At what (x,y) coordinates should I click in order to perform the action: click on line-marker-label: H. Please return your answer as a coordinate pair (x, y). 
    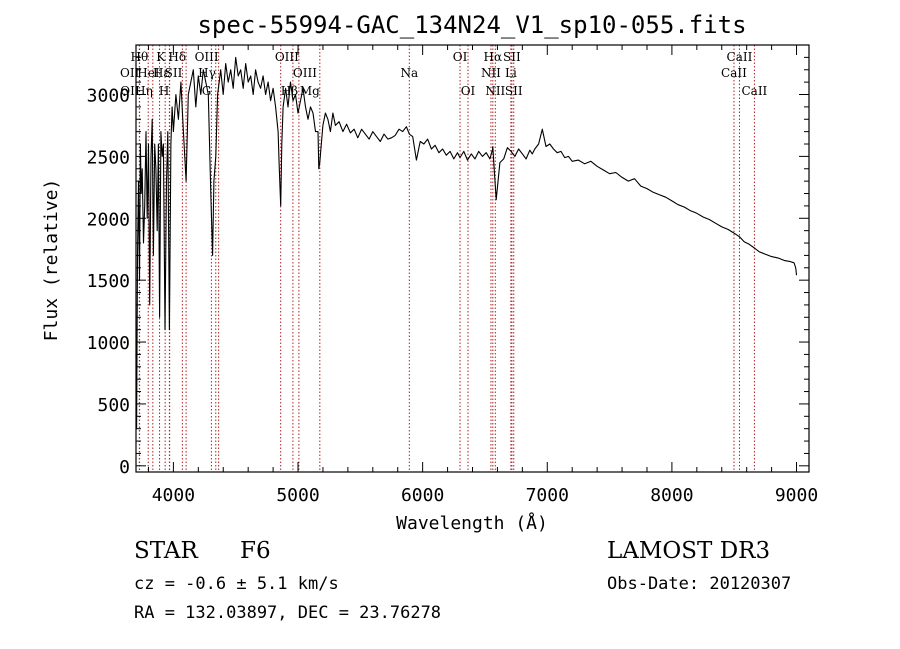
    Looking at the image, I should click on (164, 91).